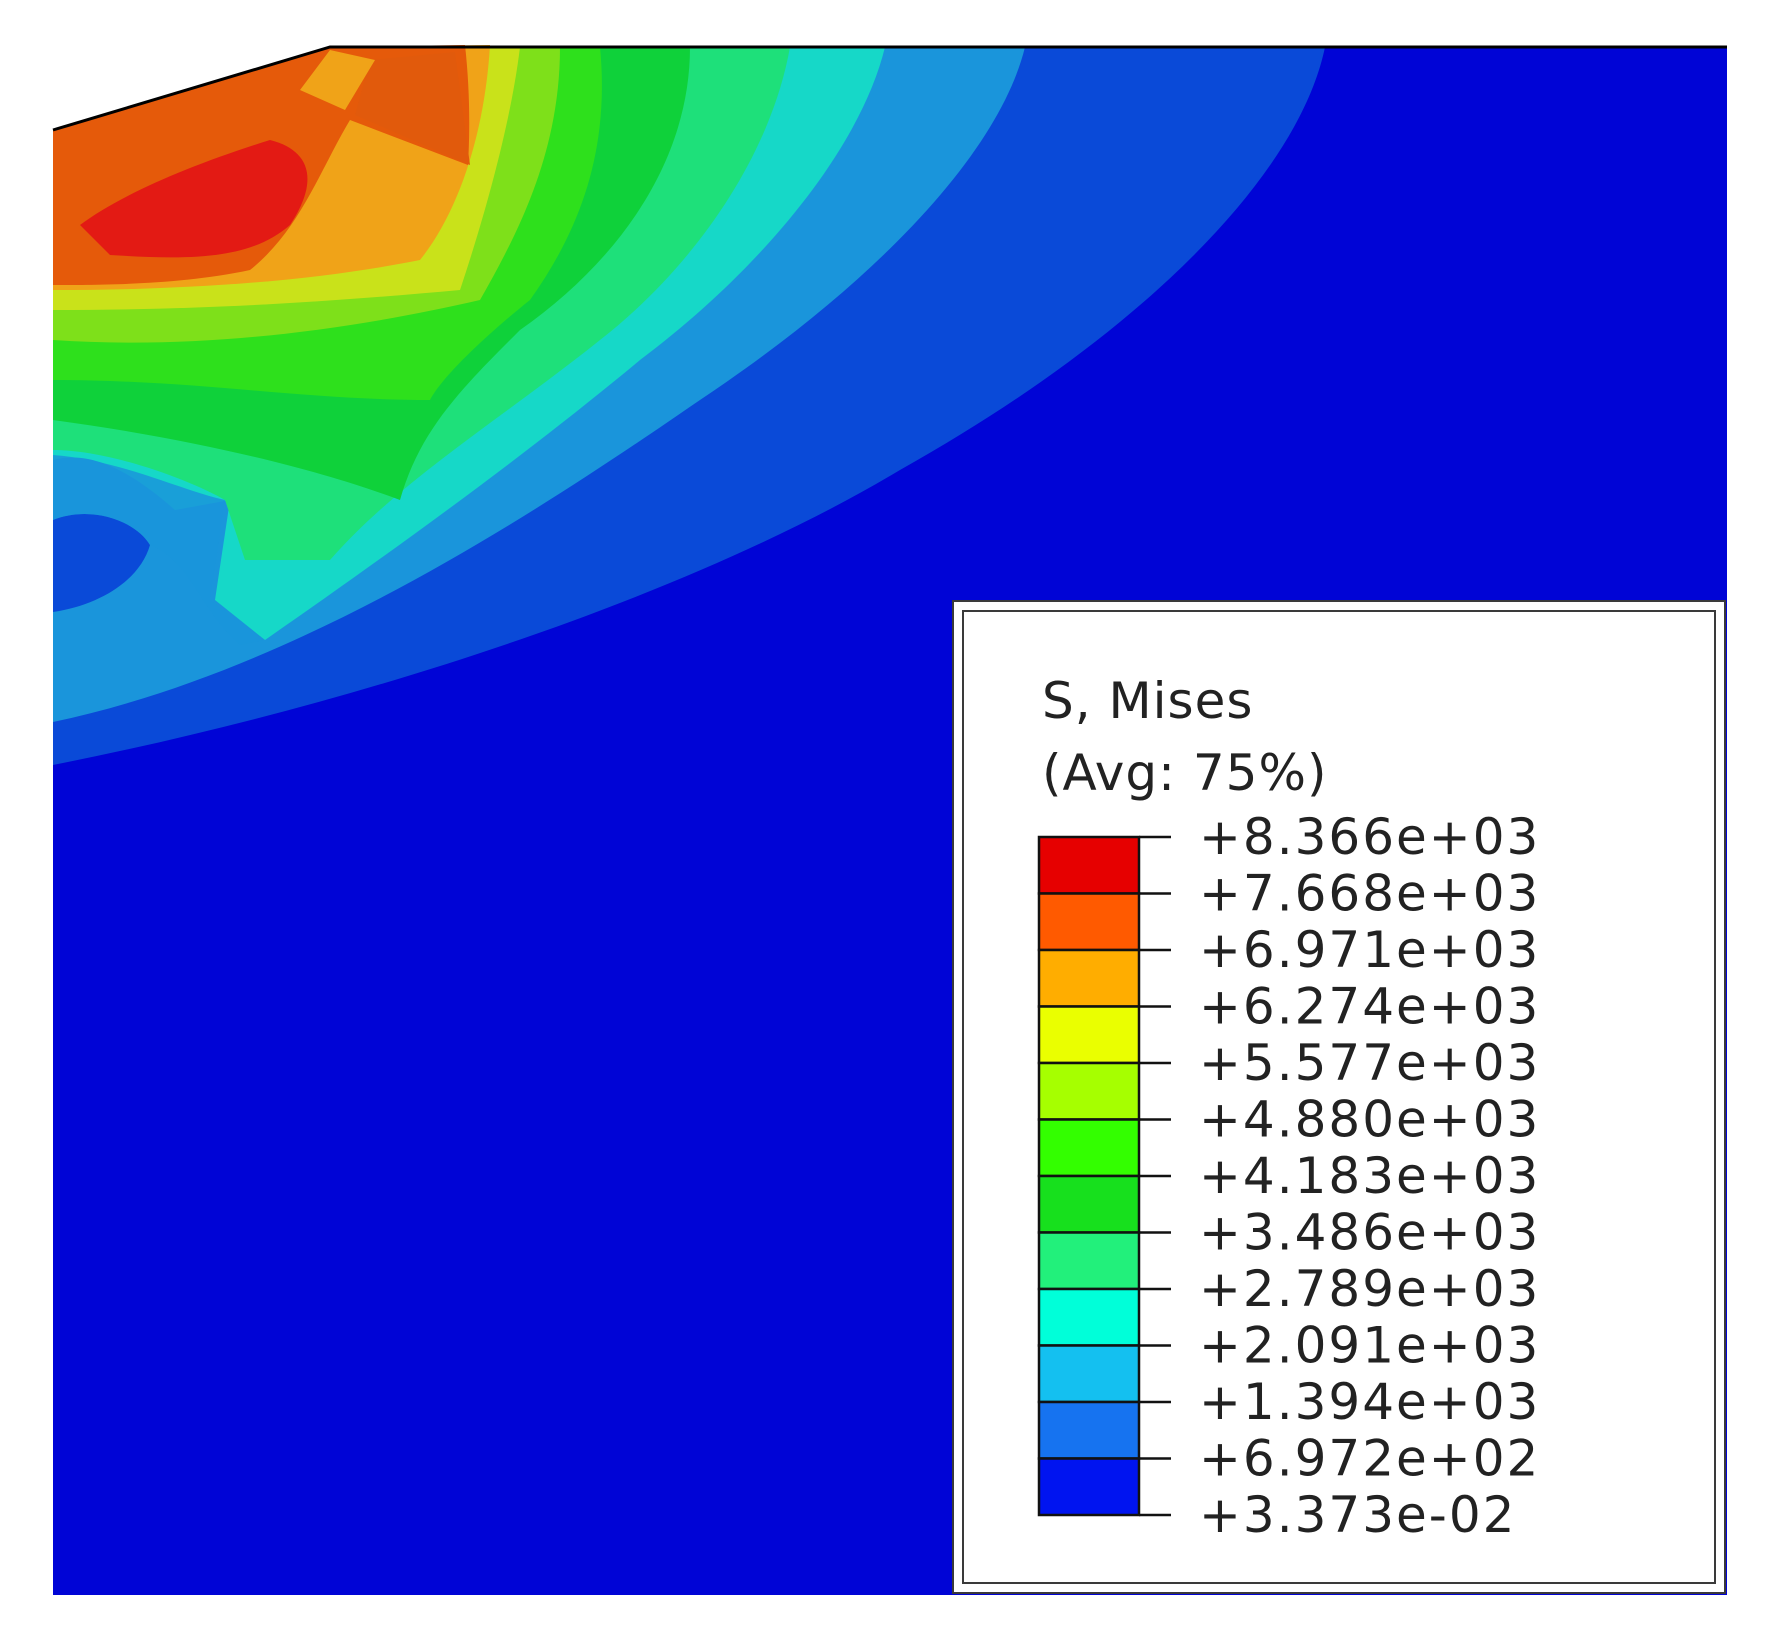 This screenshot has height=1634, width=1779. I want to click on legend-subtitle: (Avg: 75%), so click(1185, 773).